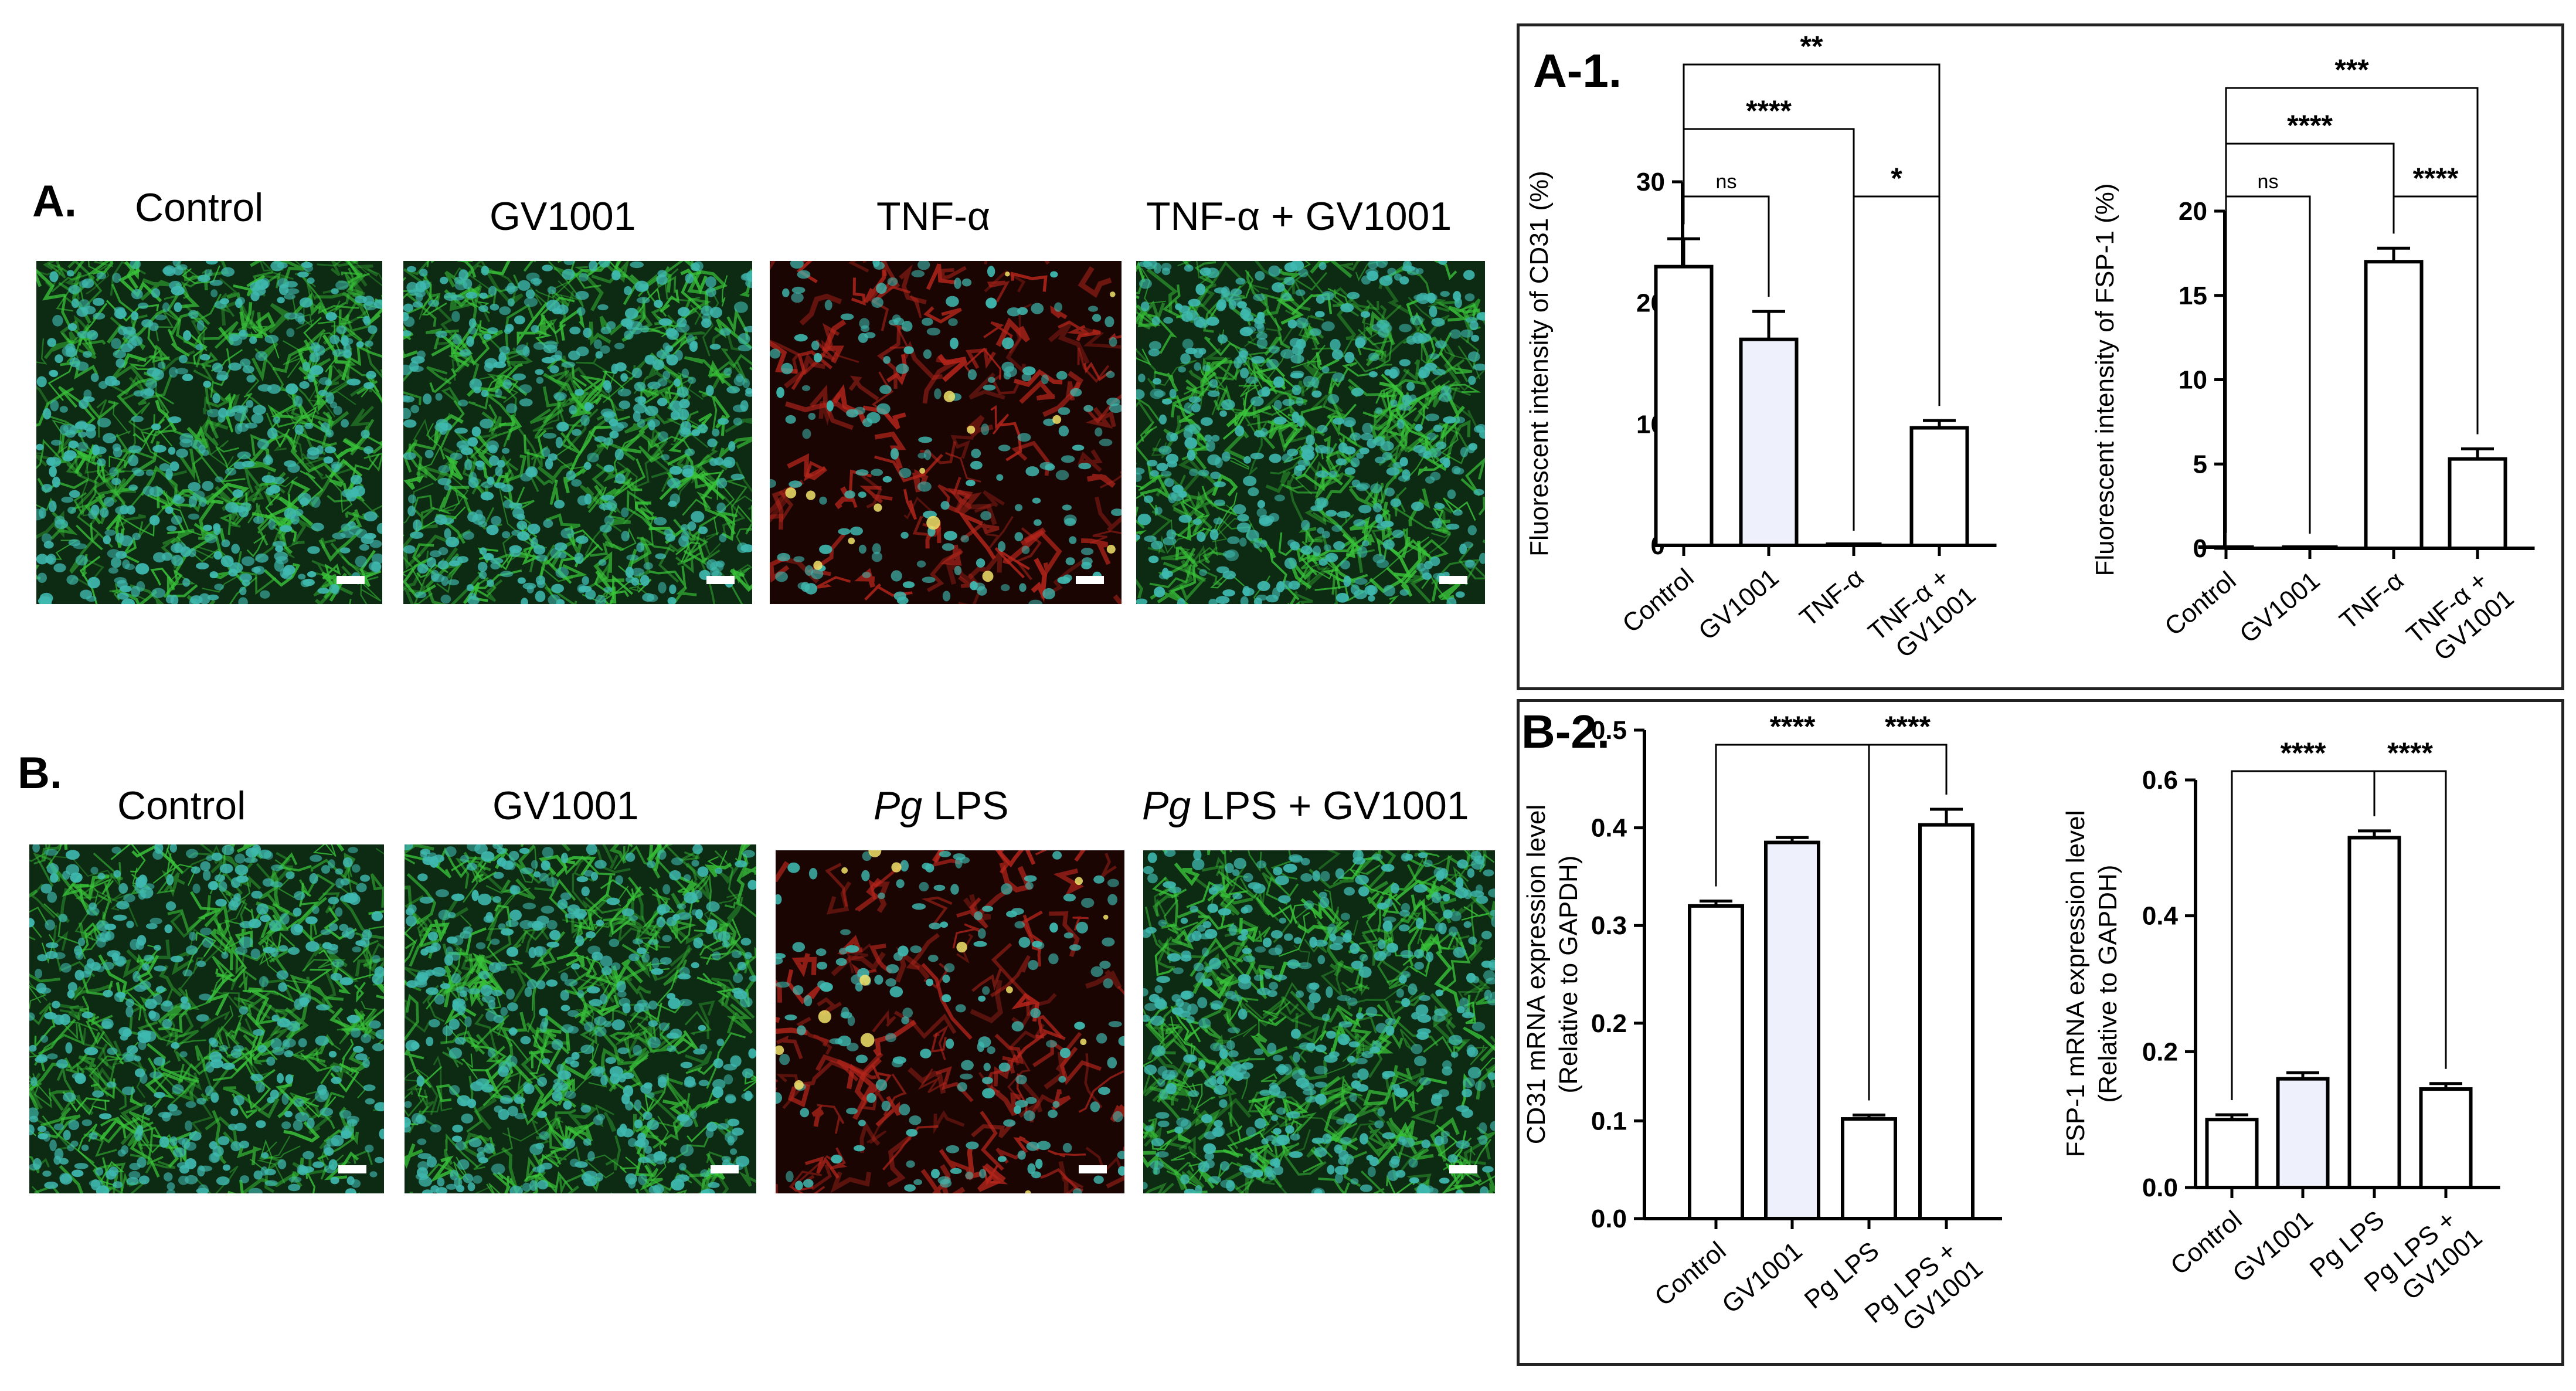  Describe the element at coordinates (1299, 216) in the screenshot. I see `panel-a-label-tnf-gv1001: TNF-α + GV1001` at that location.